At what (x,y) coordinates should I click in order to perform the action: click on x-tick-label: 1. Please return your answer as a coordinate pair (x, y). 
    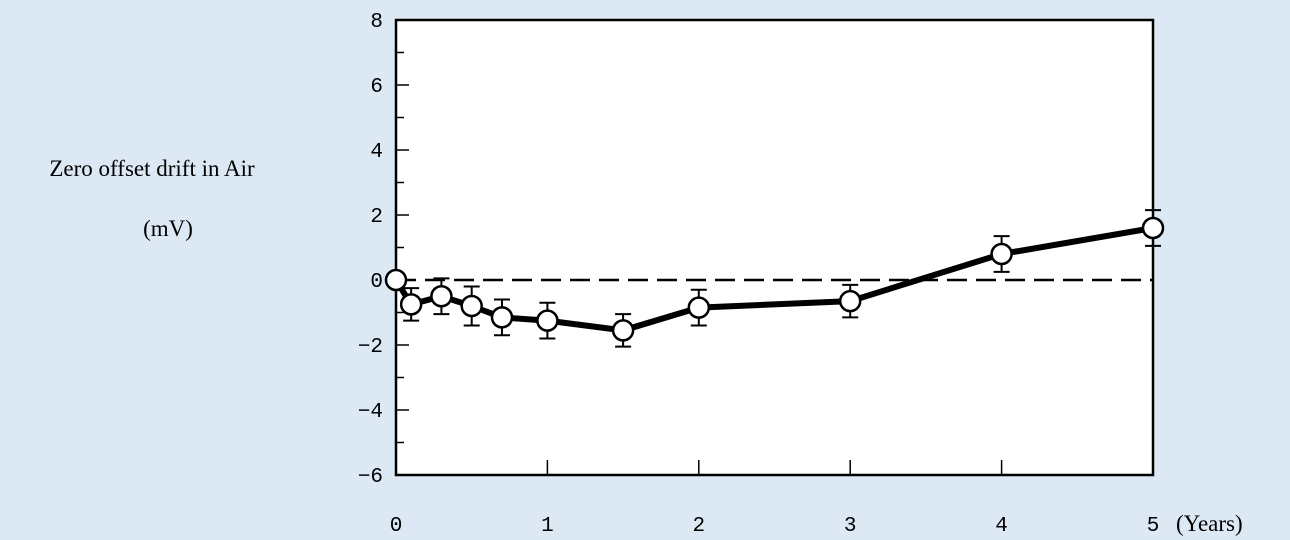
    Looking at the image, I should click on (547, 526).